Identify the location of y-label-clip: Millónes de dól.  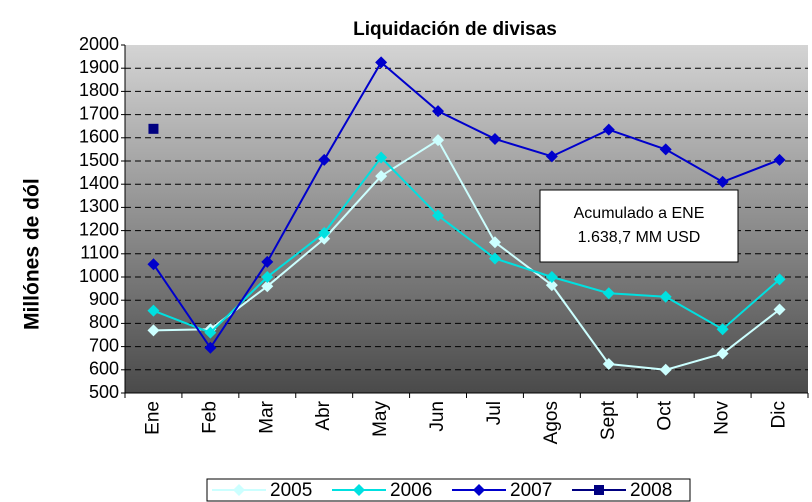
(32, 254).